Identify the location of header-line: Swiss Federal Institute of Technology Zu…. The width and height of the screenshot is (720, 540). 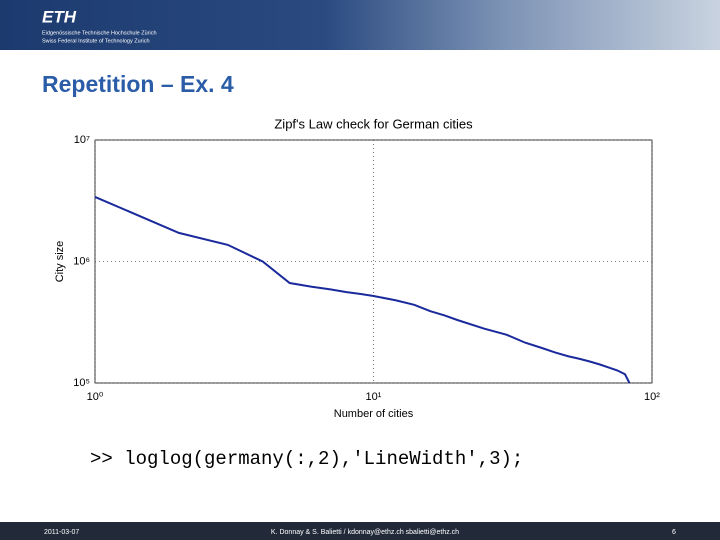
(96, 41).